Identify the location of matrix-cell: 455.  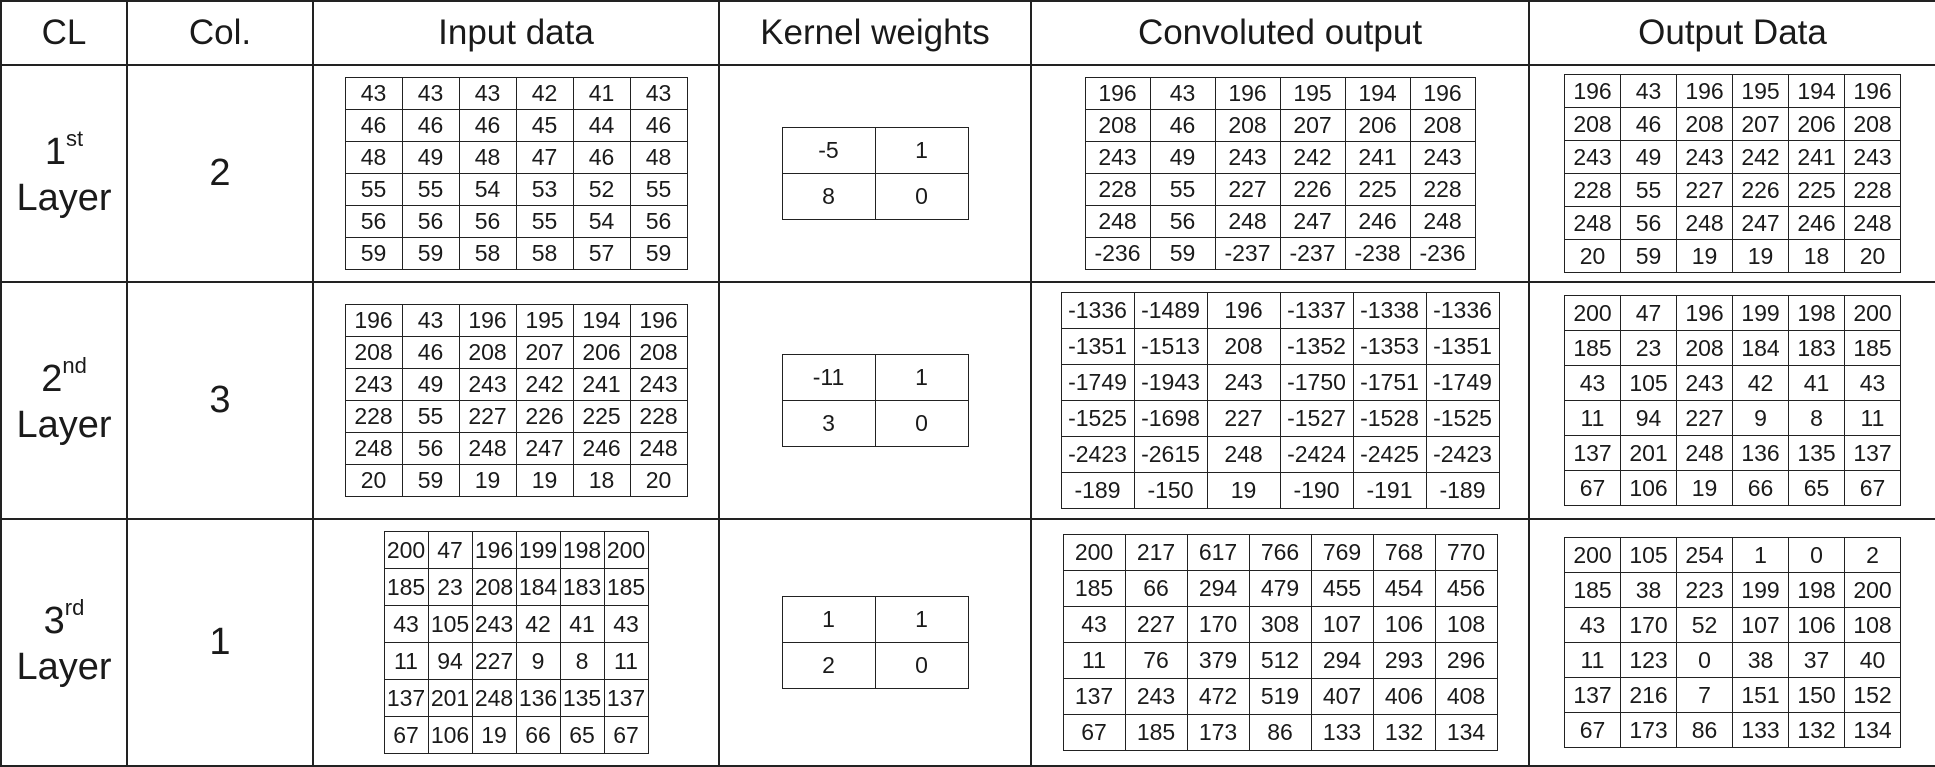
(1342, 588).